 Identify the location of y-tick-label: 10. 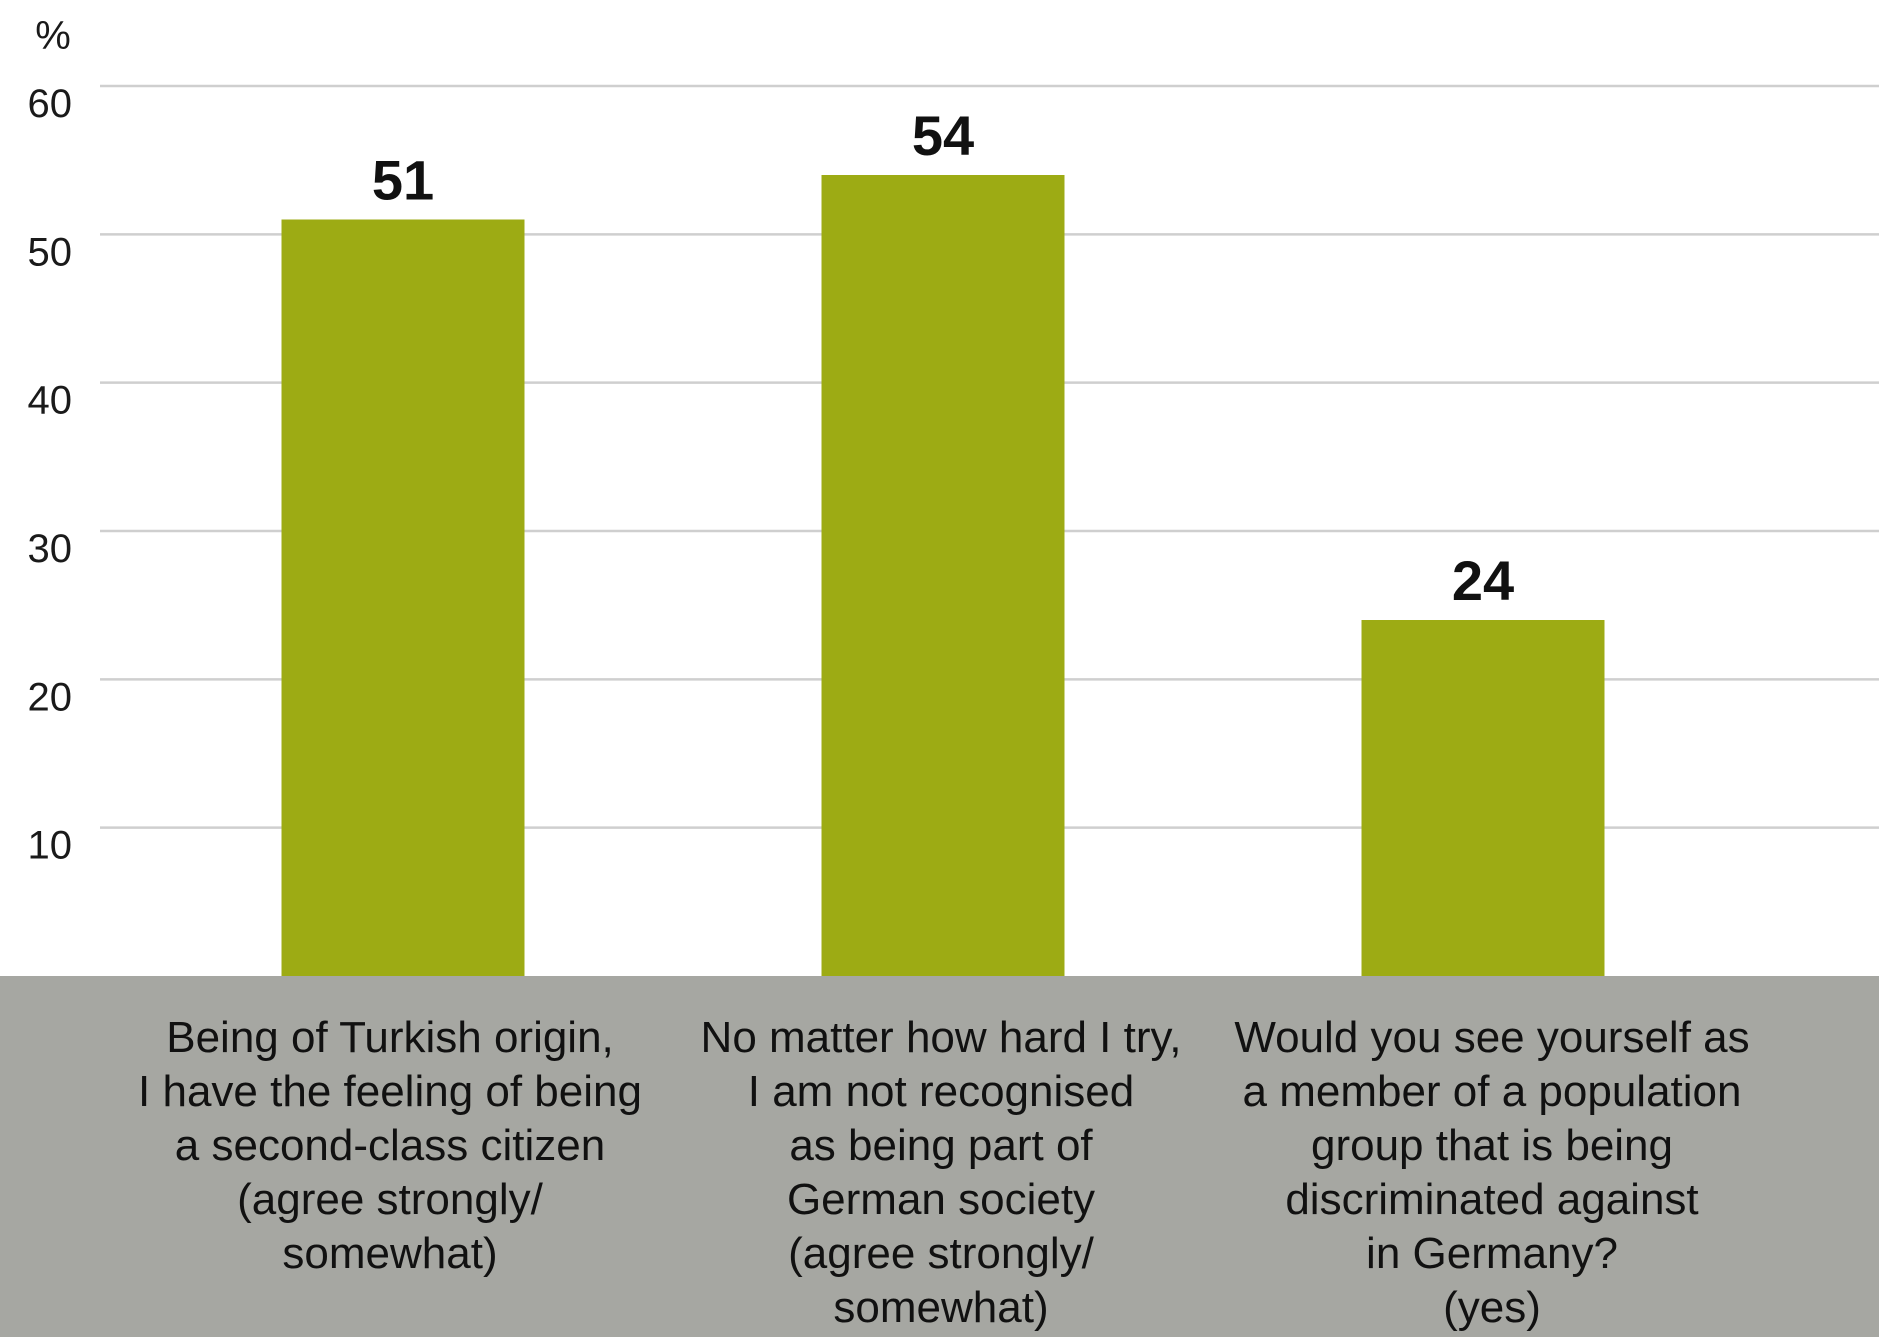
(50, 846).